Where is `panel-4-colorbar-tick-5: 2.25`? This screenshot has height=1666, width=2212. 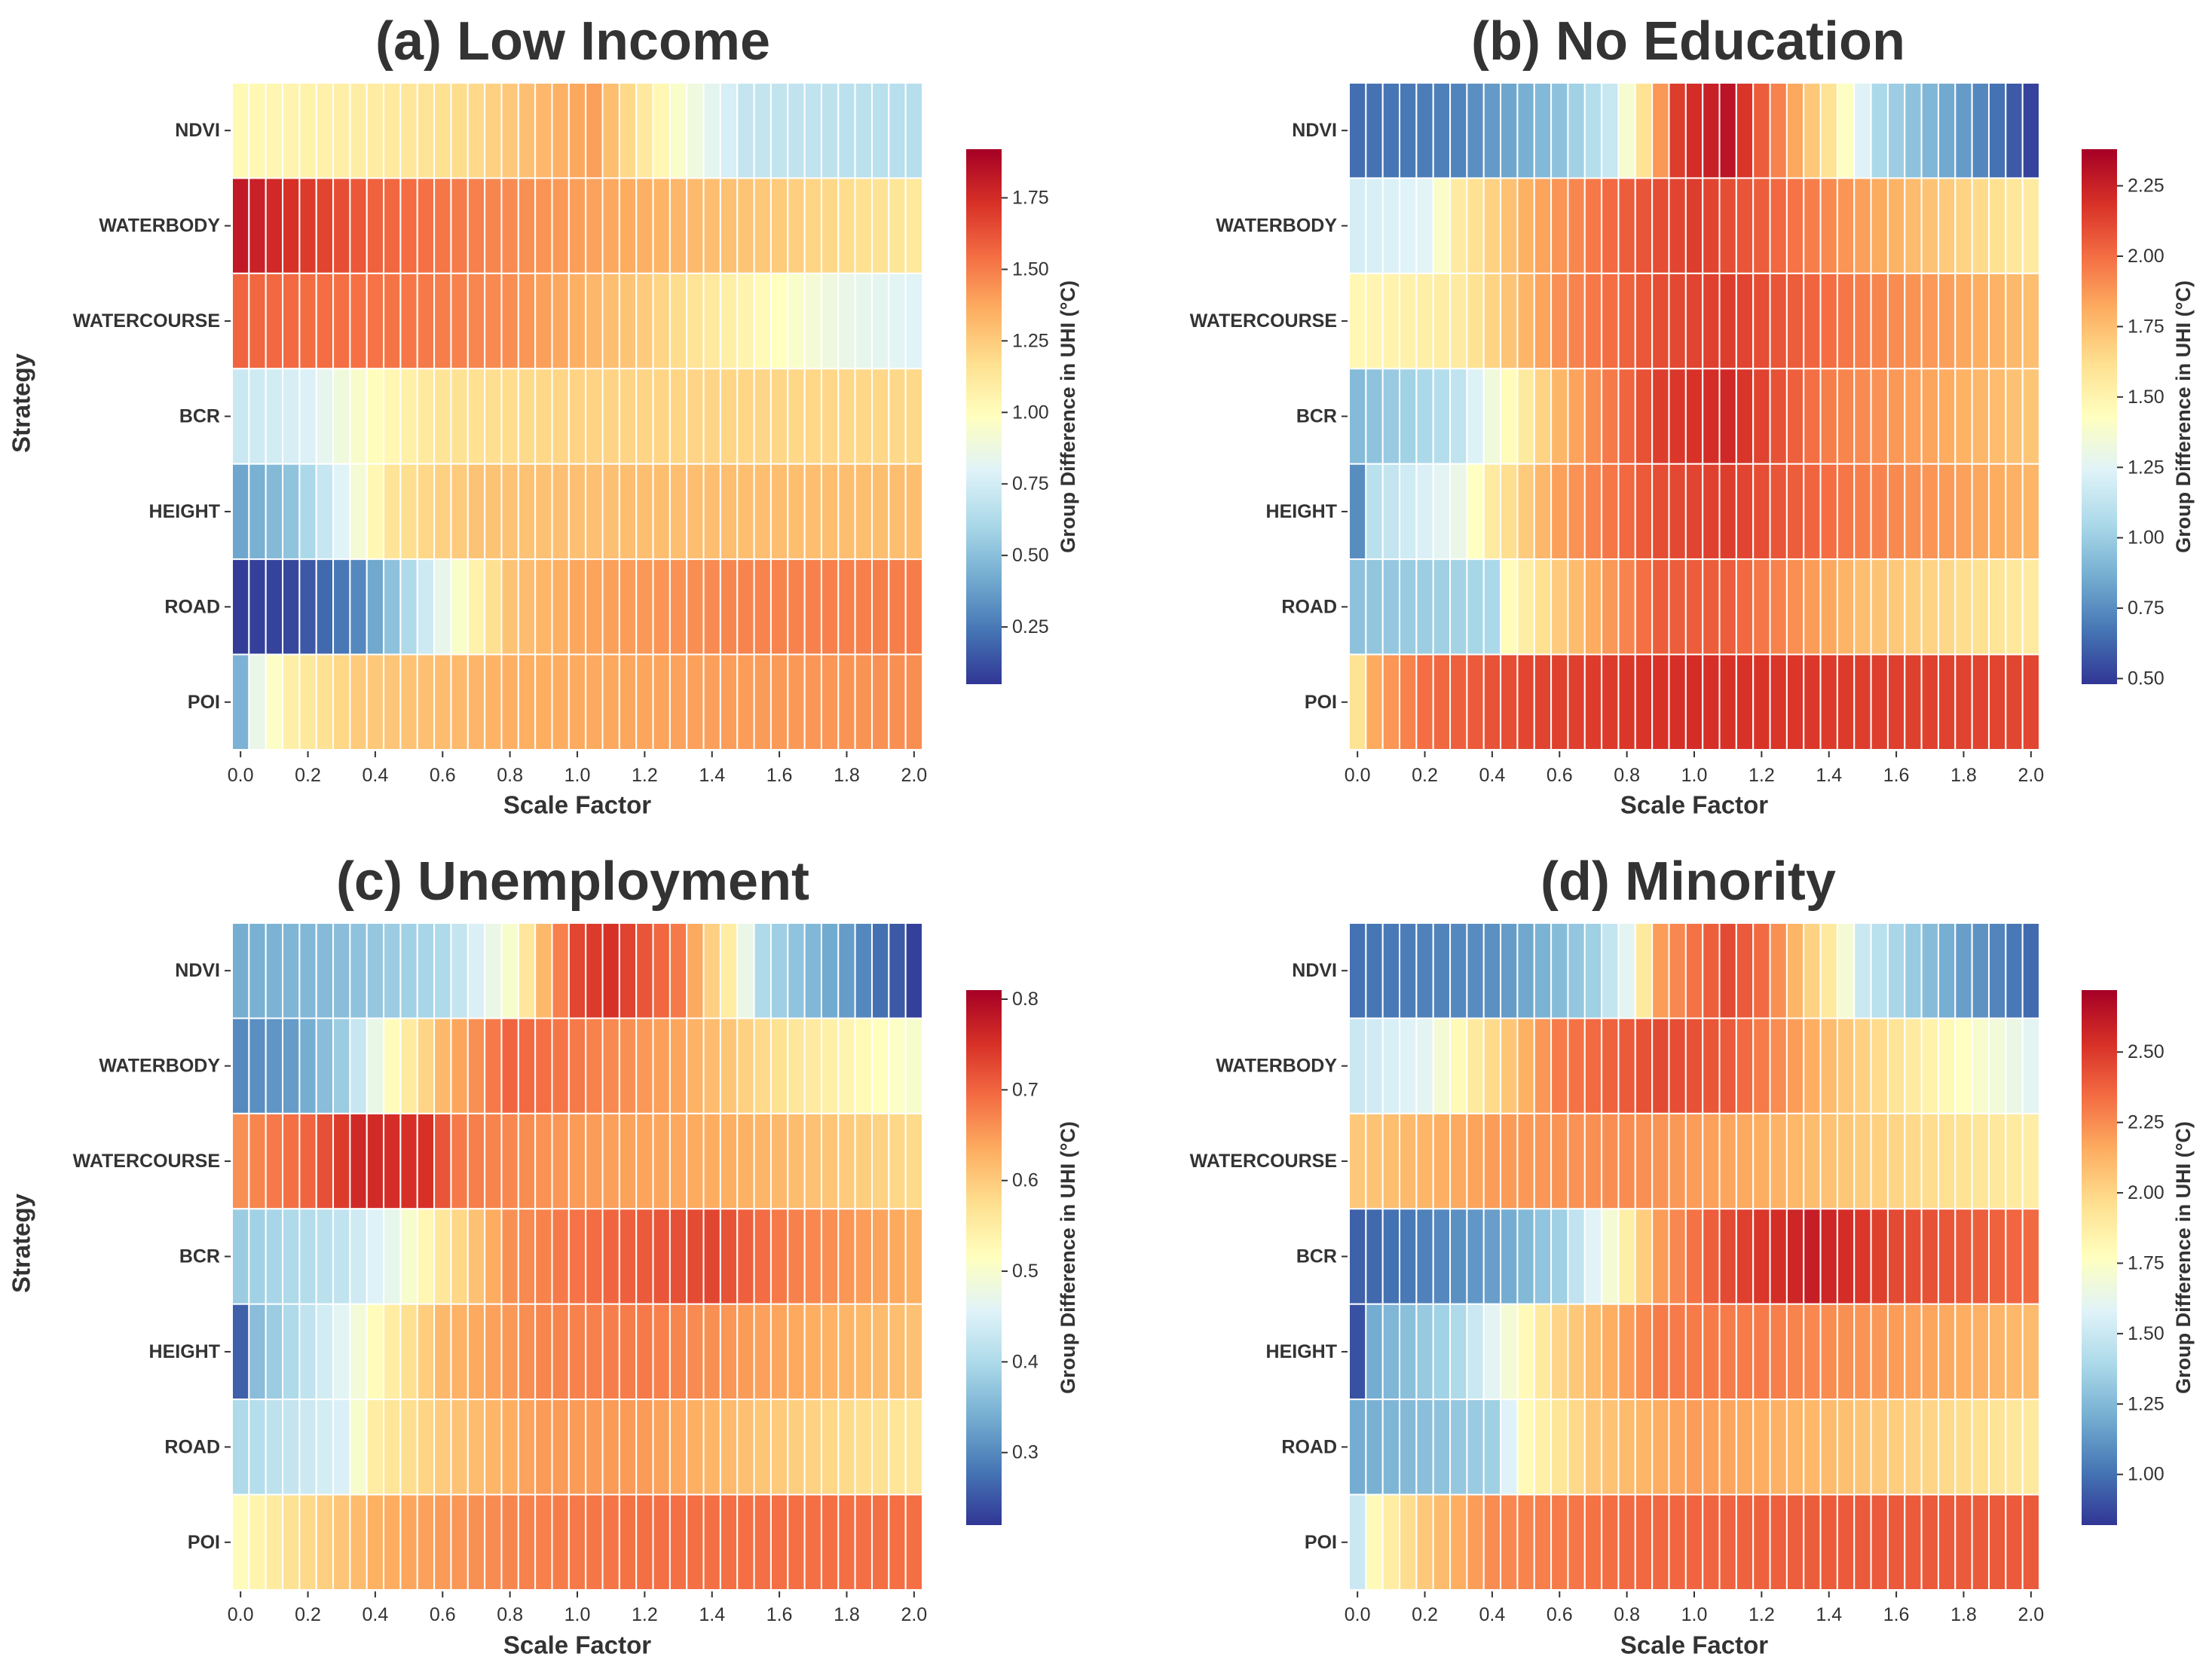 panel-4-colorbar-tick-5: 2.25 is located at coordinates (2146, 1123).